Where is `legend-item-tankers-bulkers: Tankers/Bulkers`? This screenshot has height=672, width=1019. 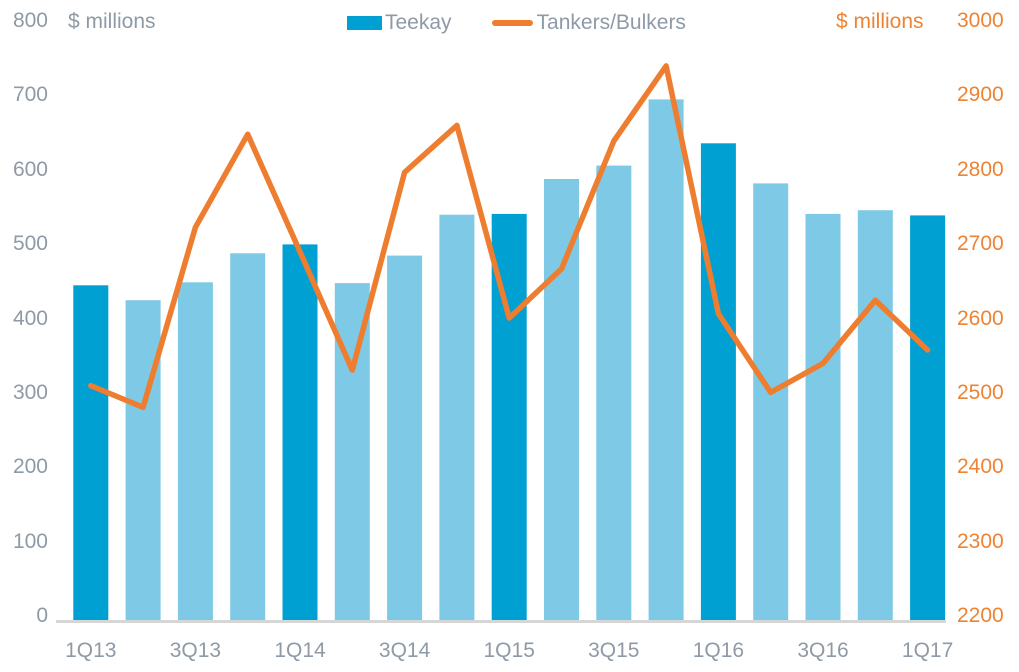 legend-item-tankers-bulkers: Tankers/Bulkers is located at coordinates (569, 23).